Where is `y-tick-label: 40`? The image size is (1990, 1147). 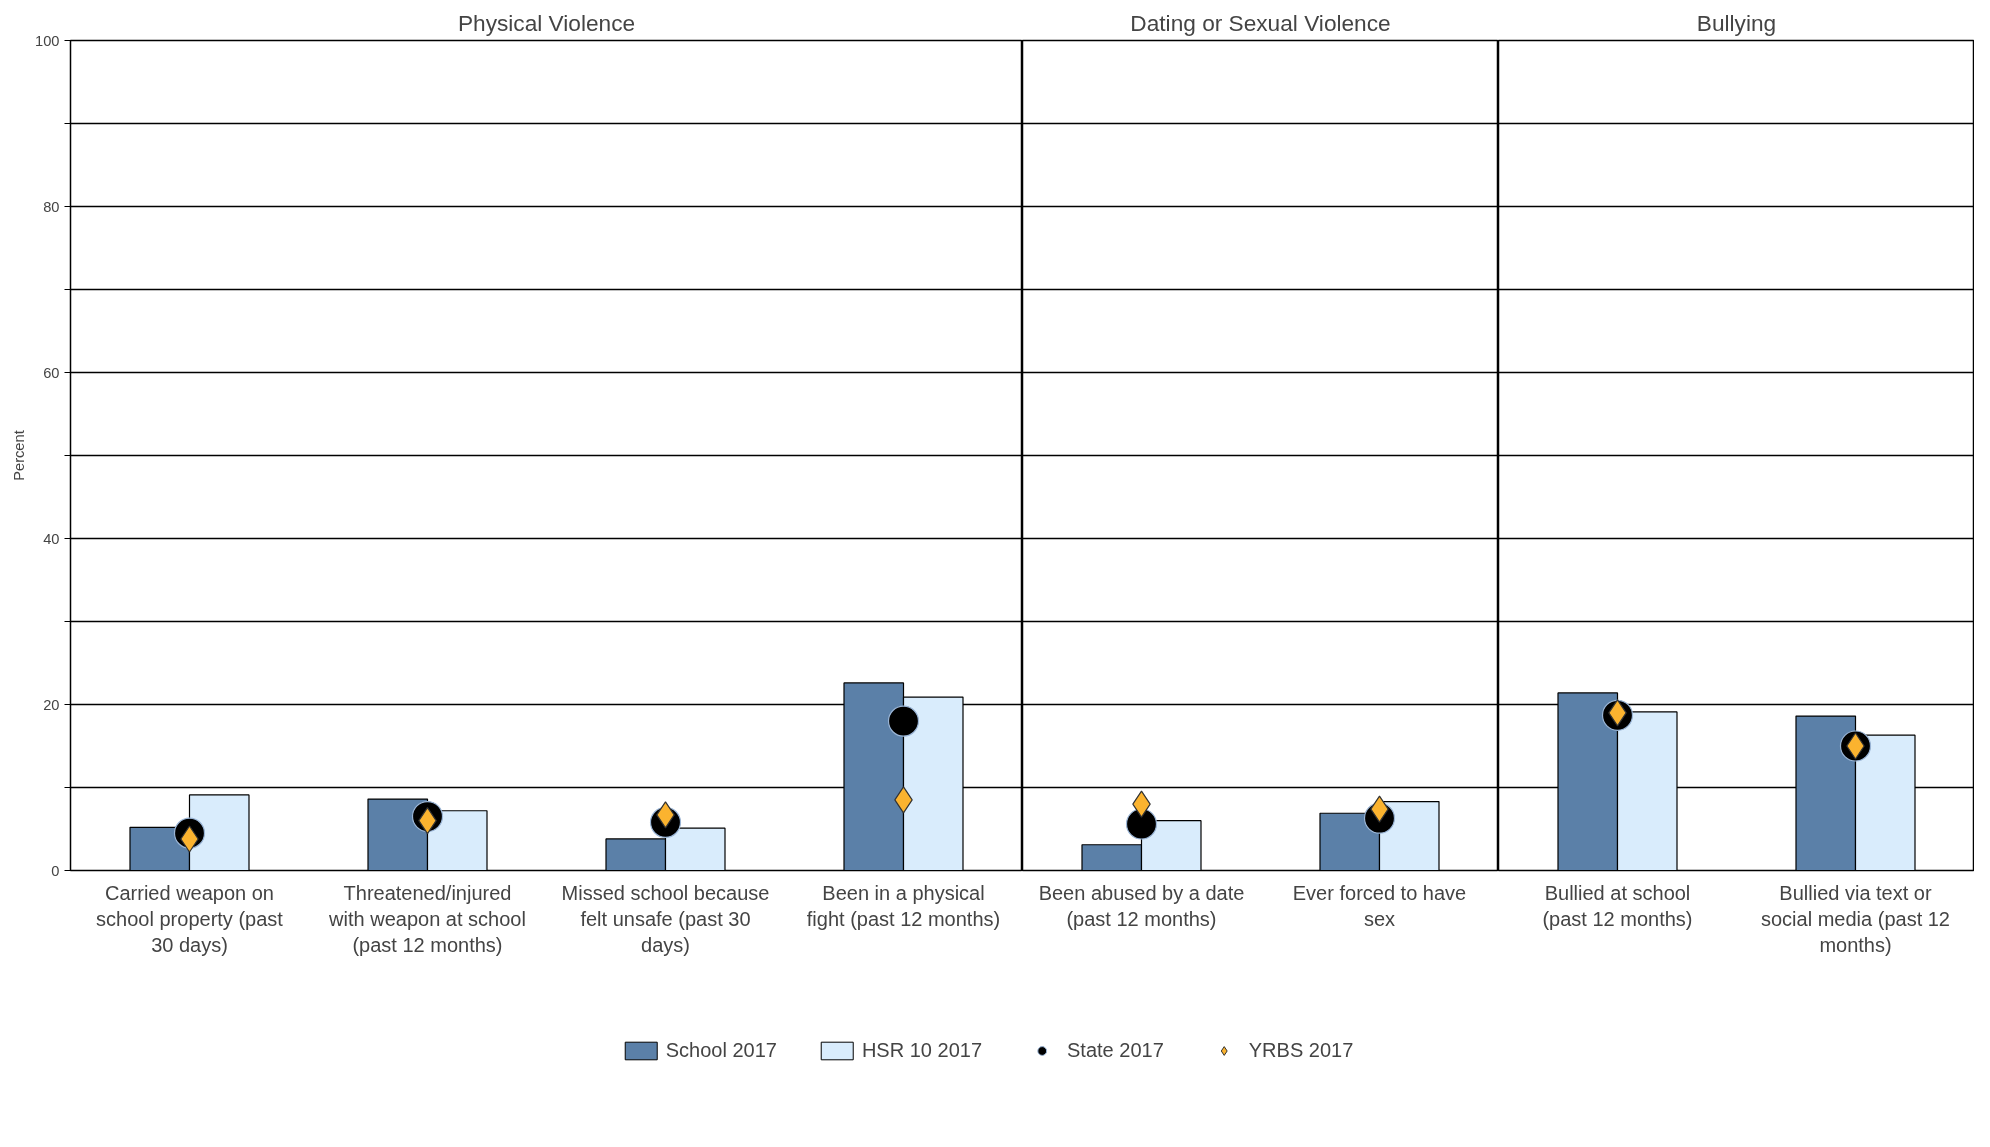 y-tick-label: 40 is located at coordinates (51, 538).